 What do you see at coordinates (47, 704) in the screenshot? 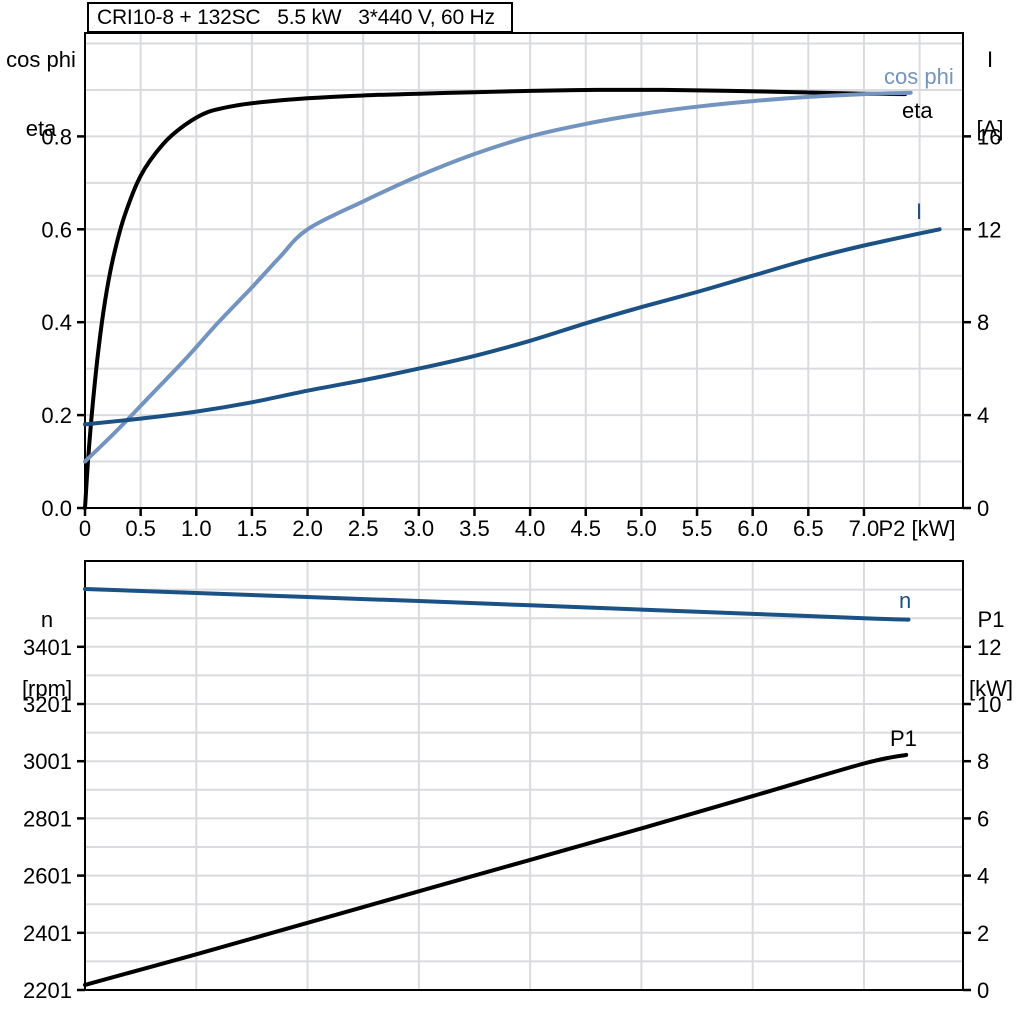
I see `left-tick-label: 3201` at bounding box center [47, 704].